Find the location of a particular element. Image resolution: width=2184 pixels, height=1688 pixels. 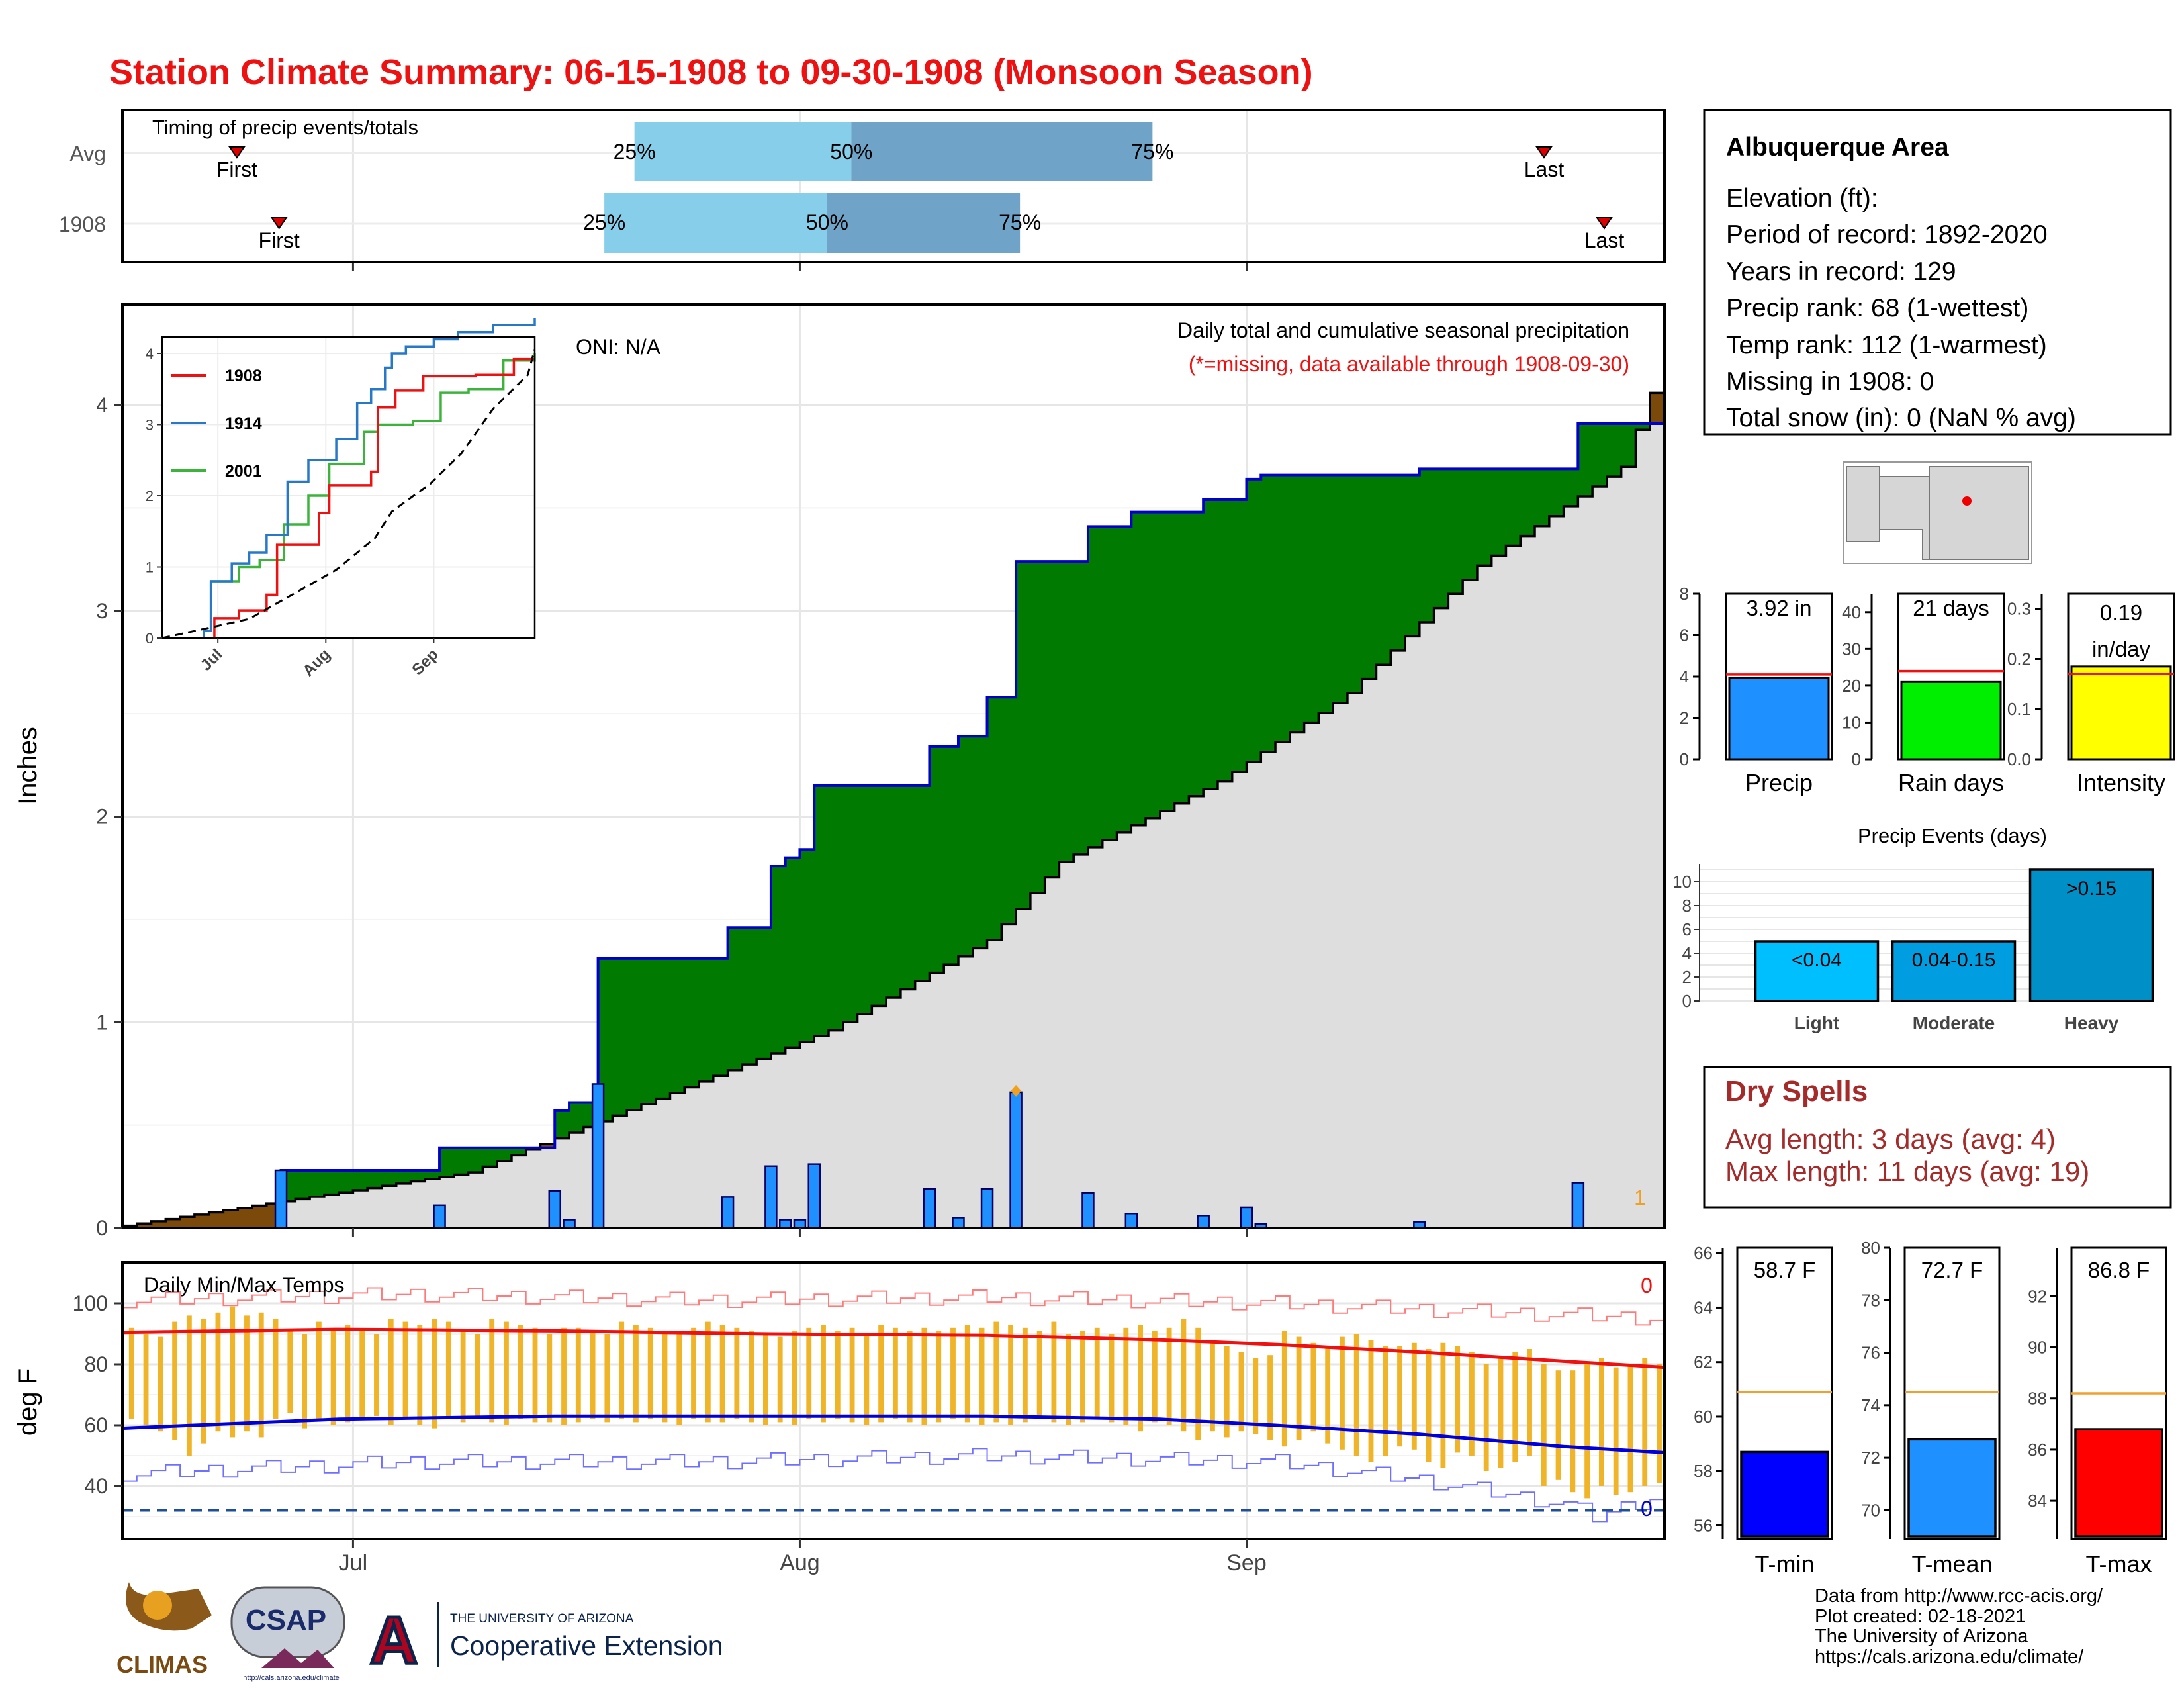

temps-count-top: 0 is located at coordinates (1647, 1285).